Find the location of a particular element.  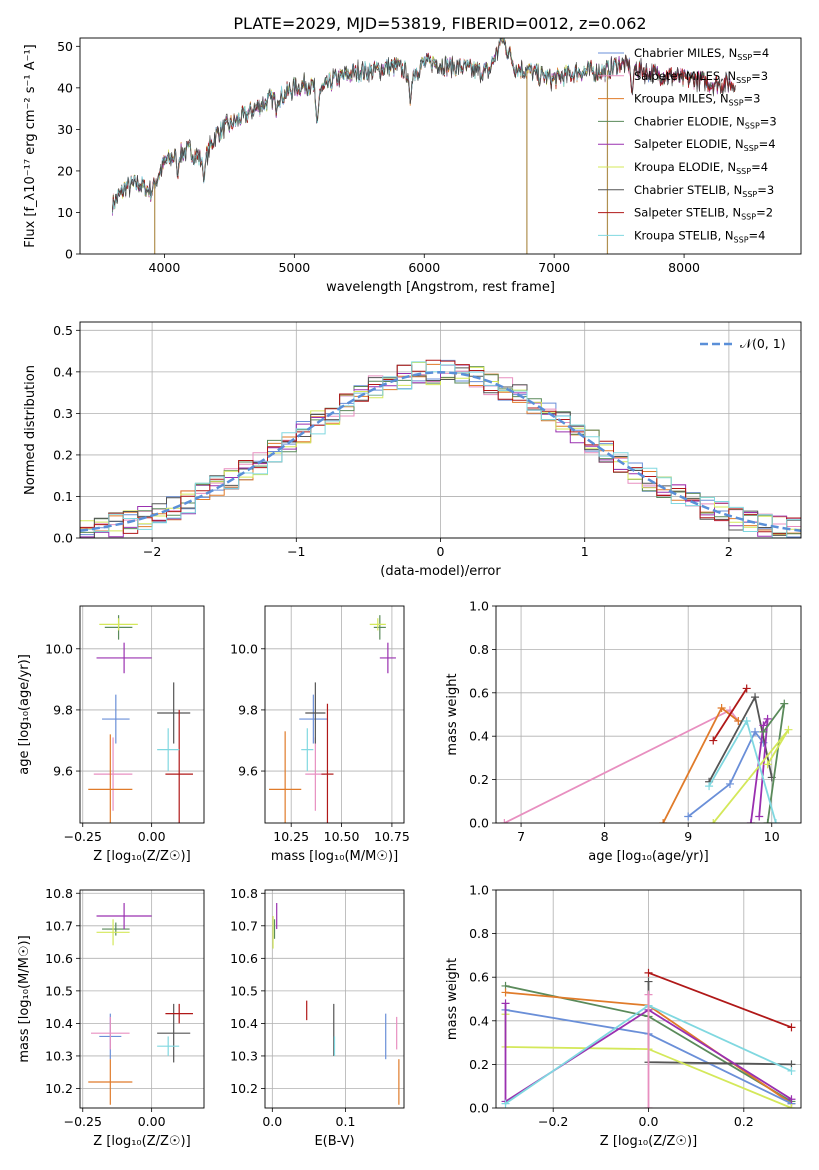

y-axis-label: Normed distribution is located at coordinates (30, 430).